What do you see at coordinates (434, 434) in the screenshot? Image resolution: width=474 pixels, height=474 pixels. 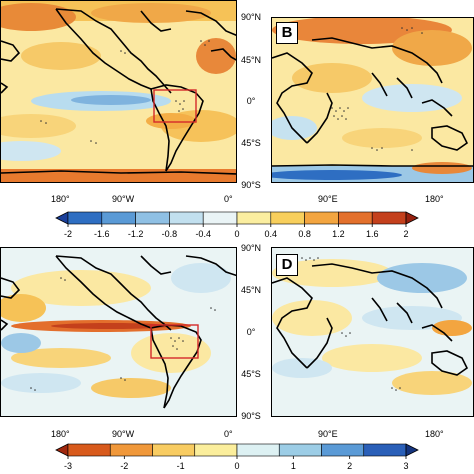 I see `lon-label-180-bottom-right: 180°` at bounding box center [434, 434].